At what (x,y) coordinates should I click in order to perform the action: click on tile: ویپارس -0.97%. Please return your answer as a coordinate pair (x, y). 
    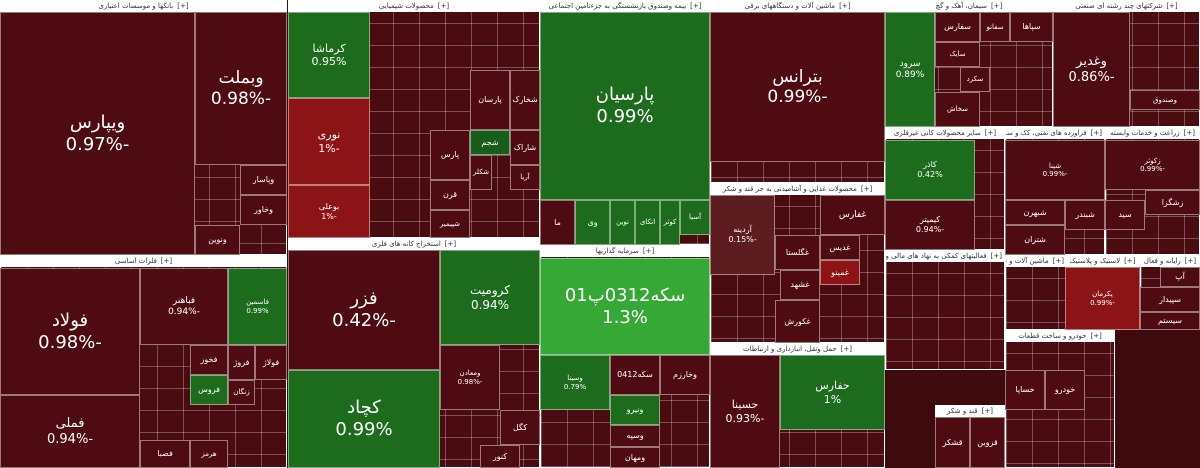
    Looking at the image, I should click on (97, 133).